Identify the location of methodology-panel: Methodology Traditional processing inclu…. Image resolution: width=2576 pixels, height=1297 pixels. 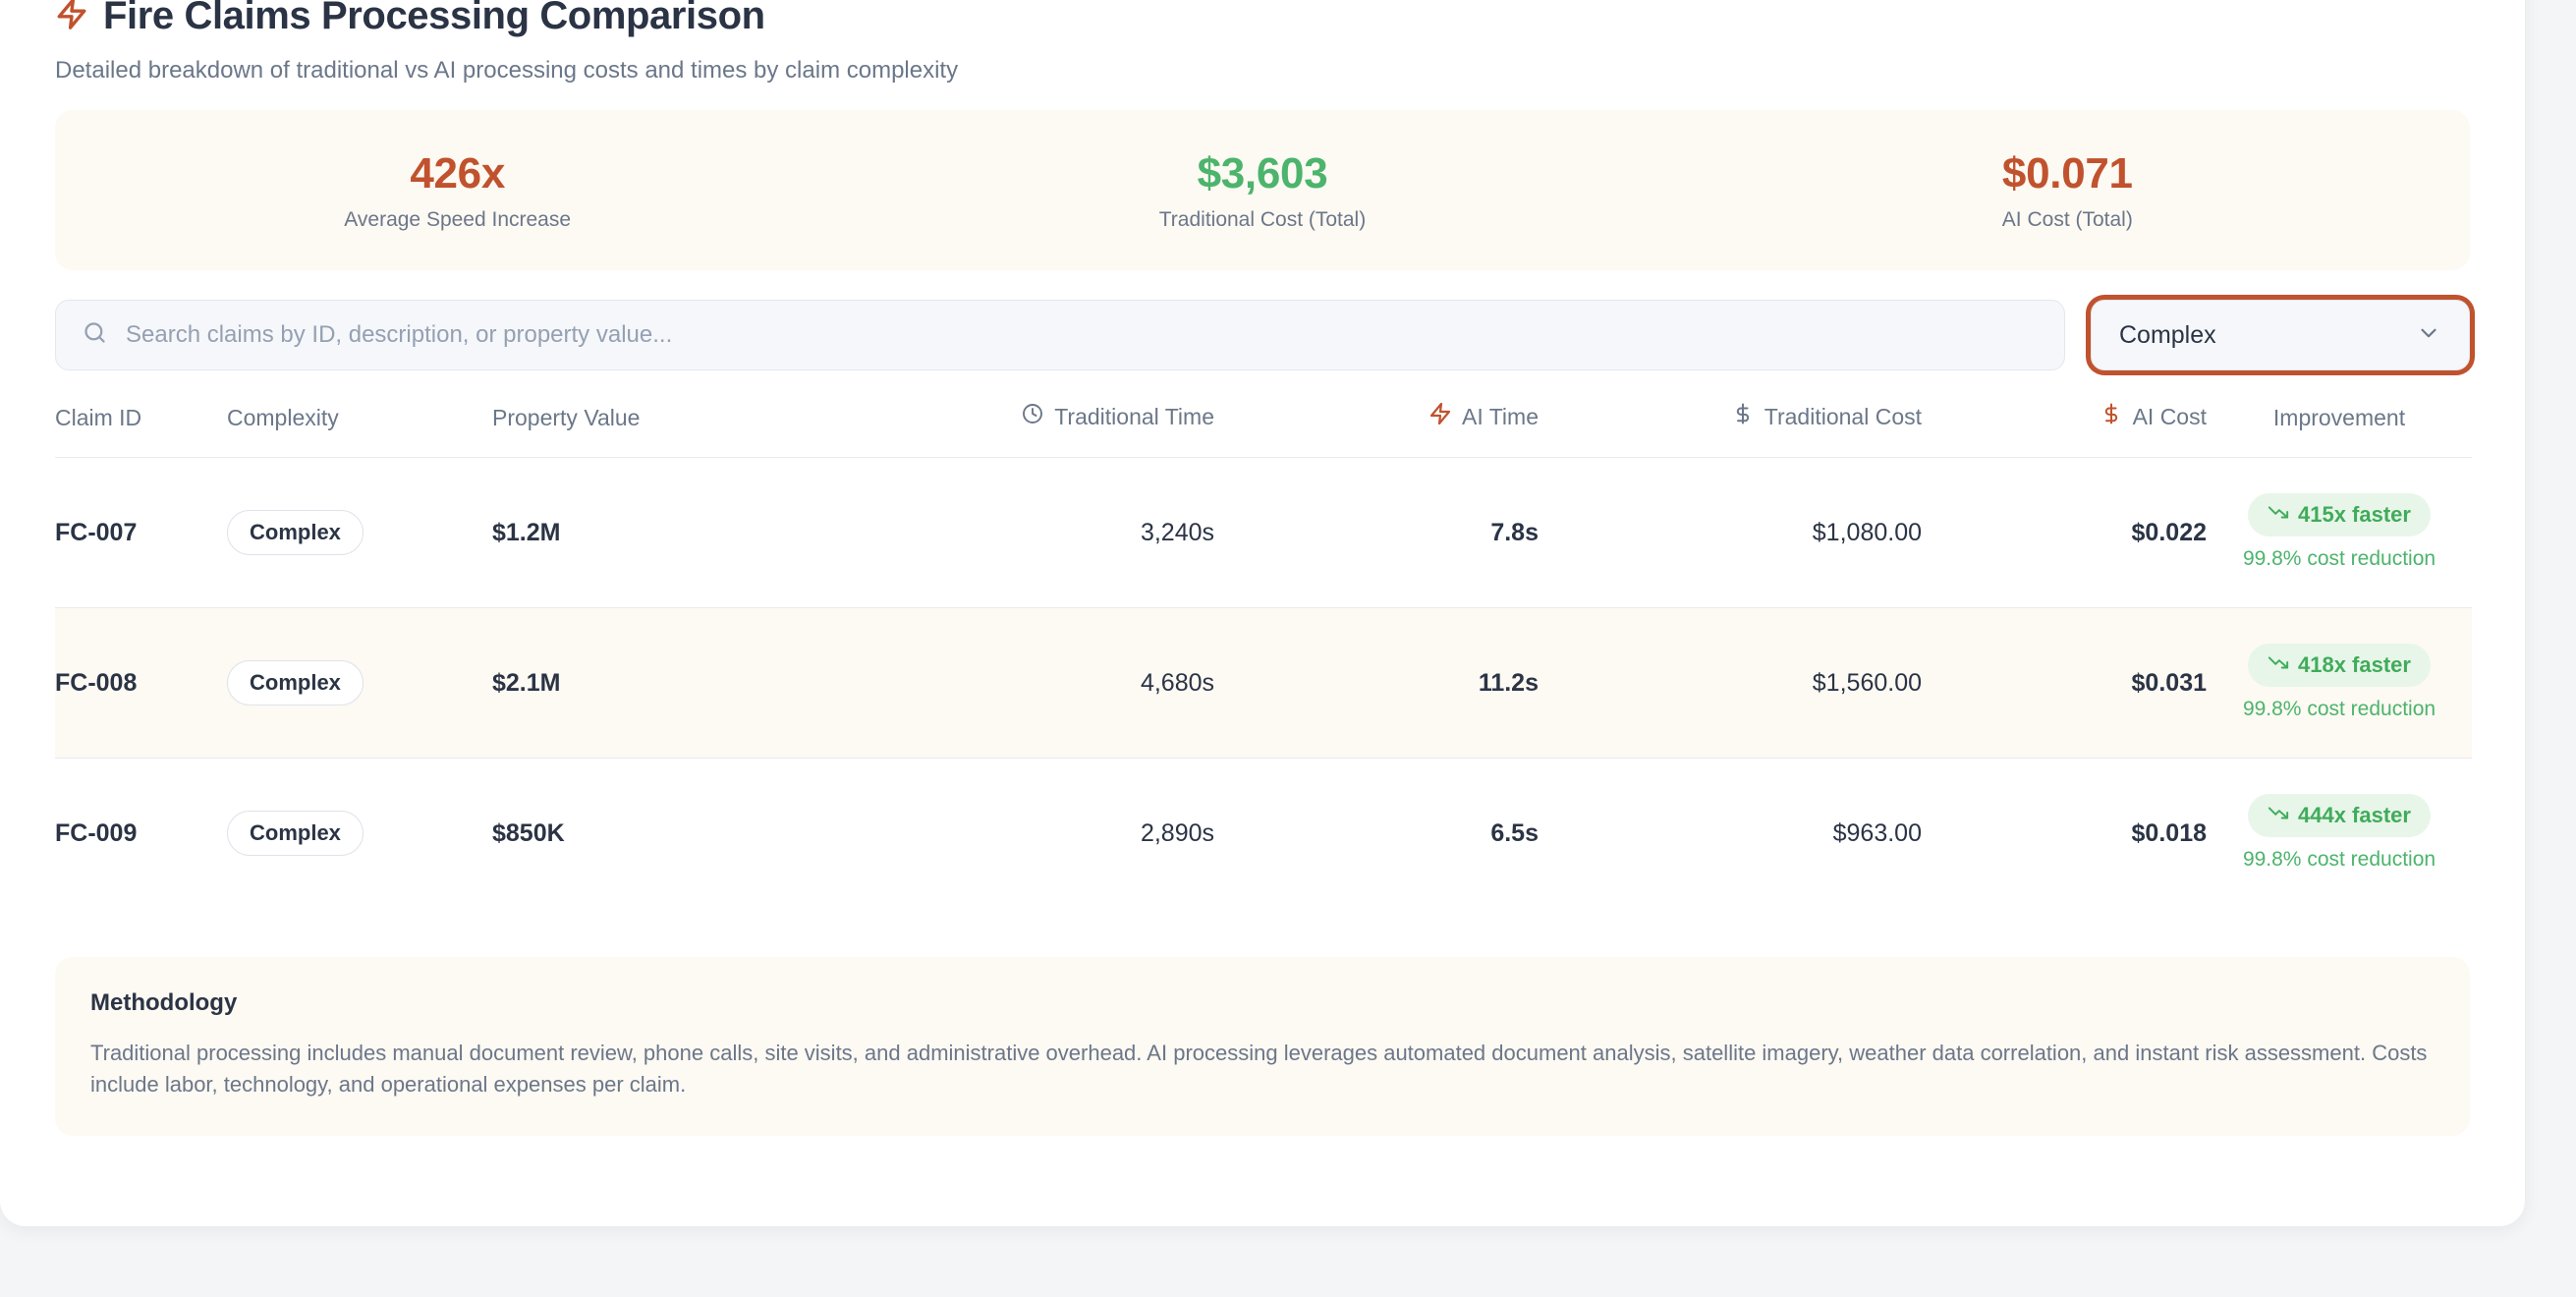
(1262, 1046).